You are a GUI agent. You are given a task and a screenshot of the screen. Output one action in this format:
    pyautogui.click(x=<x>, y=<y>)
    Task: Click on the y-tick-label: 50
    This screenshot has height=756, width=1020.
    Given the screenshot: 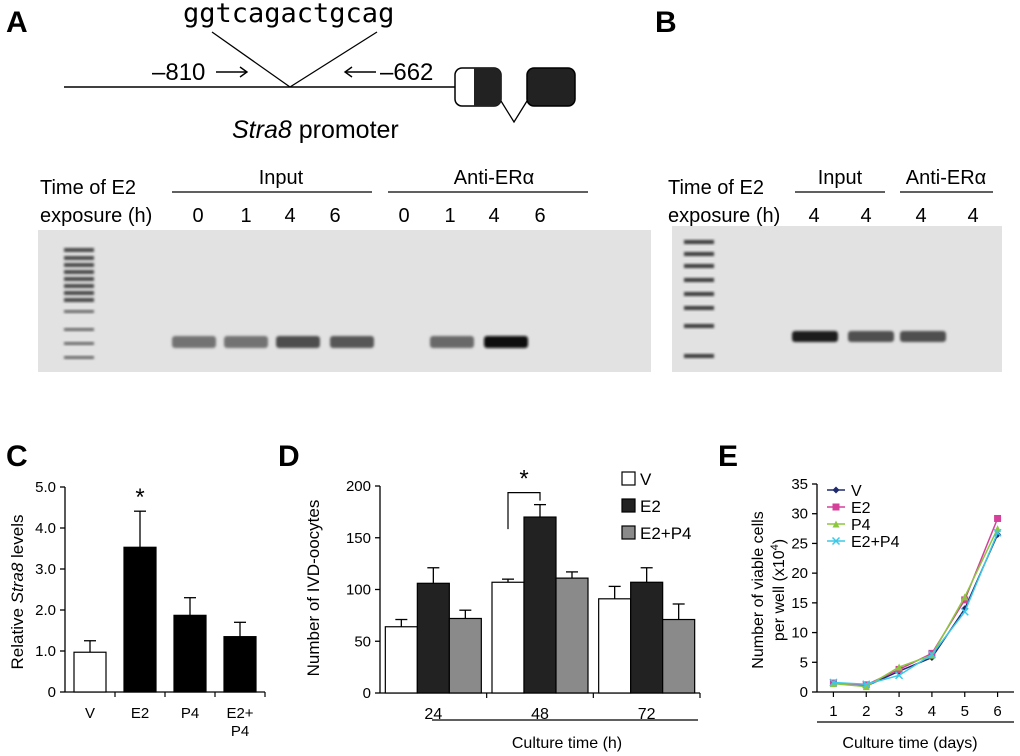 What is the action you would take?
    pyautogui.click(x=362, y=641)
    